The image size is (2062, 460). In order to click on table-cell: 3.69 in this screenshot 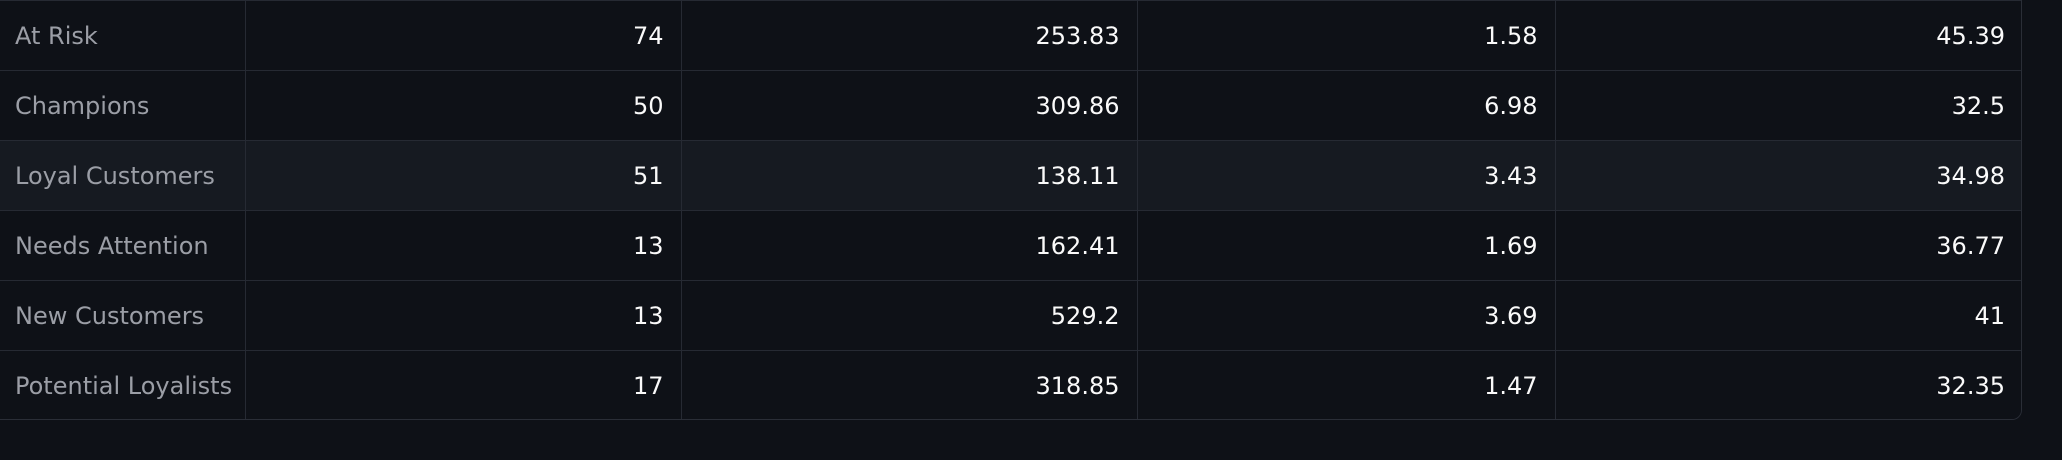, I will do `click(1346, 315)`.